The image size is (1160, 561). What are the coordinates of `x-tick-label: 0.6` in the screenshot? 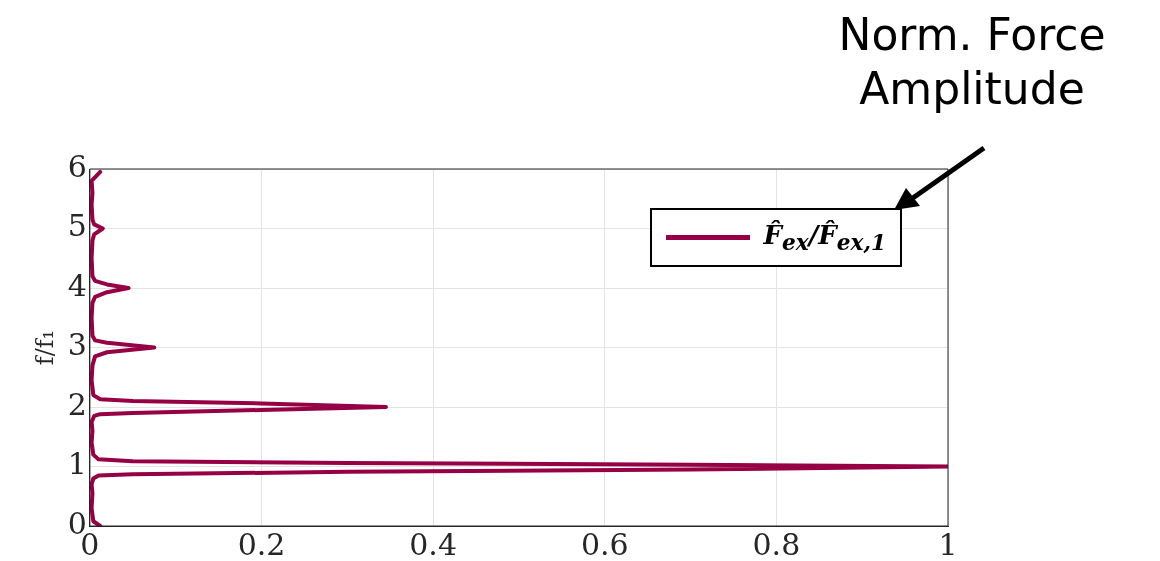 It's located at (604, 543).